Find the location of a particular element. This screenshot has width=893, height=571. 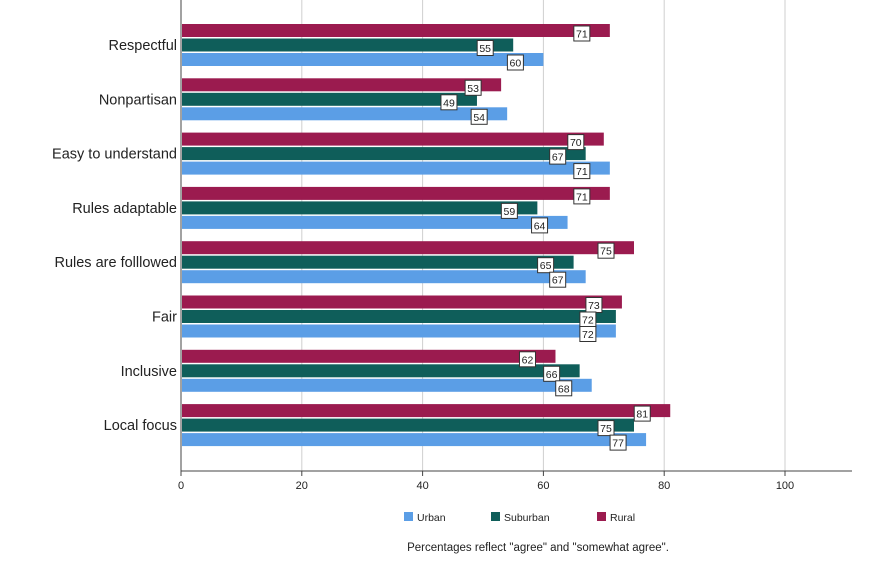

data-label-value: 53 is located at coordinates (473, 89).